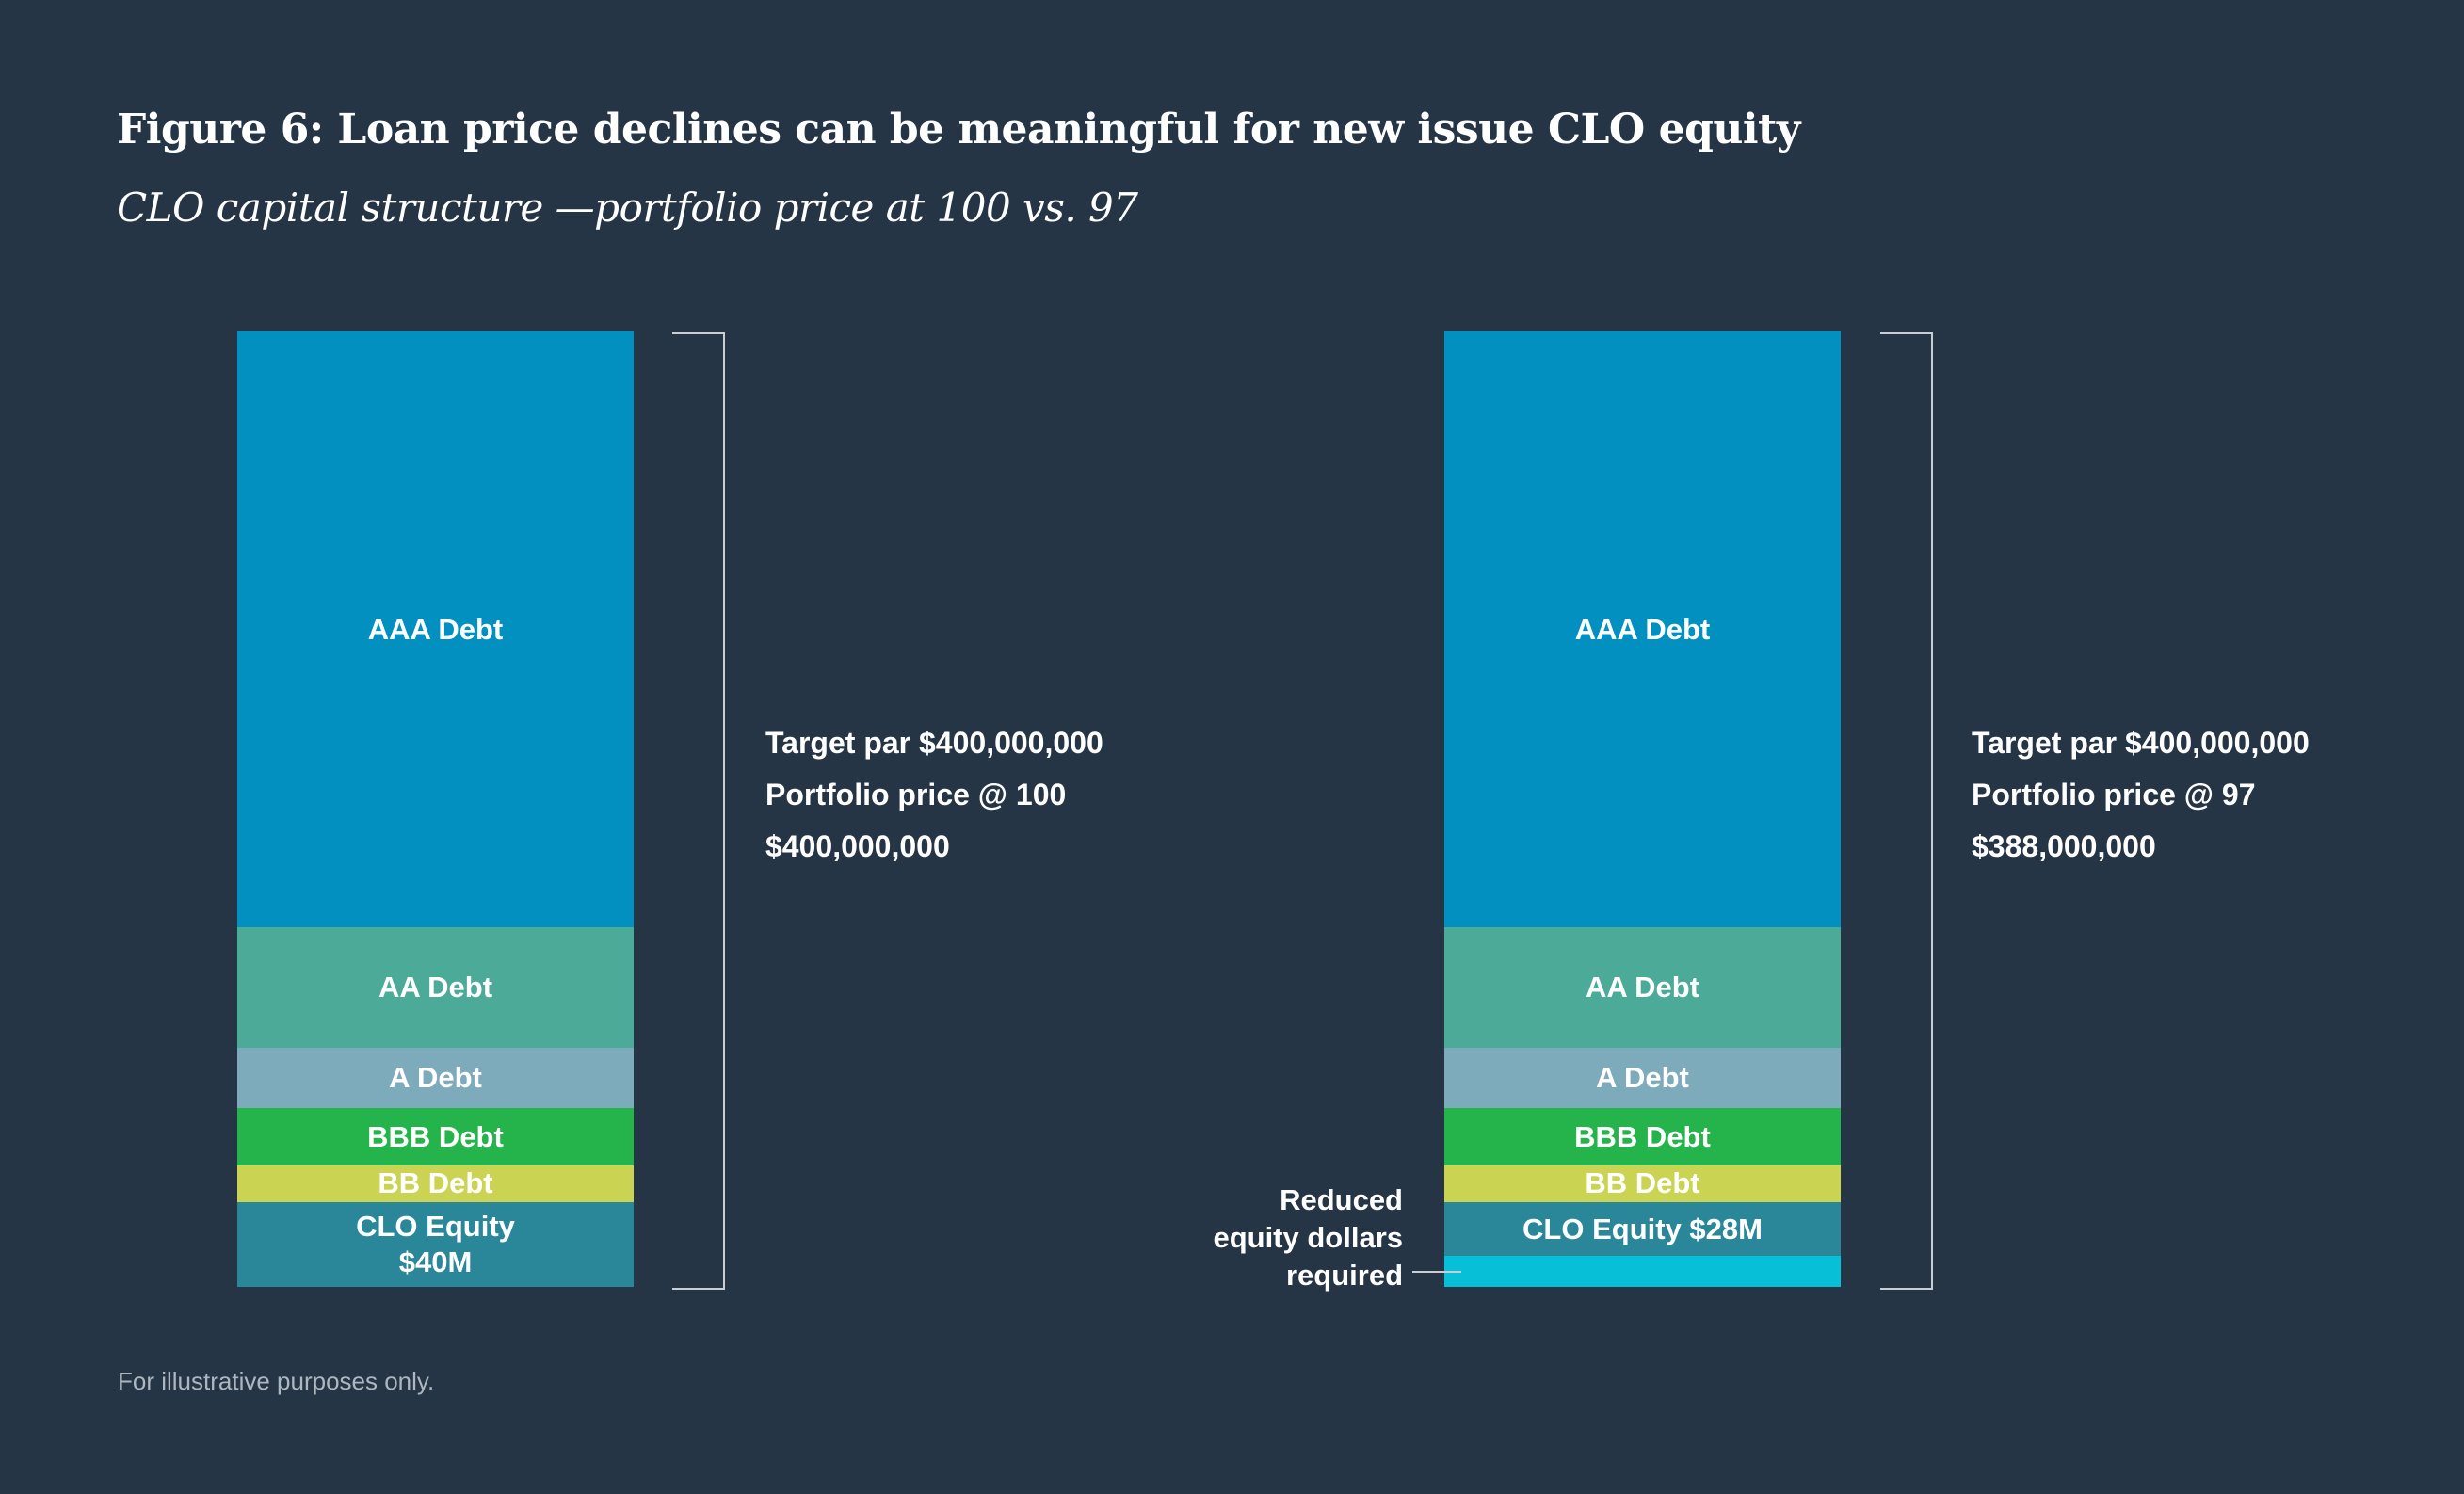 The image size is (2464, 1494). What do you see at coordinates (276, 1381) in the screenshot?
I see `footnote: For illustrative purposes only.` at bounding box center [276, 1381].